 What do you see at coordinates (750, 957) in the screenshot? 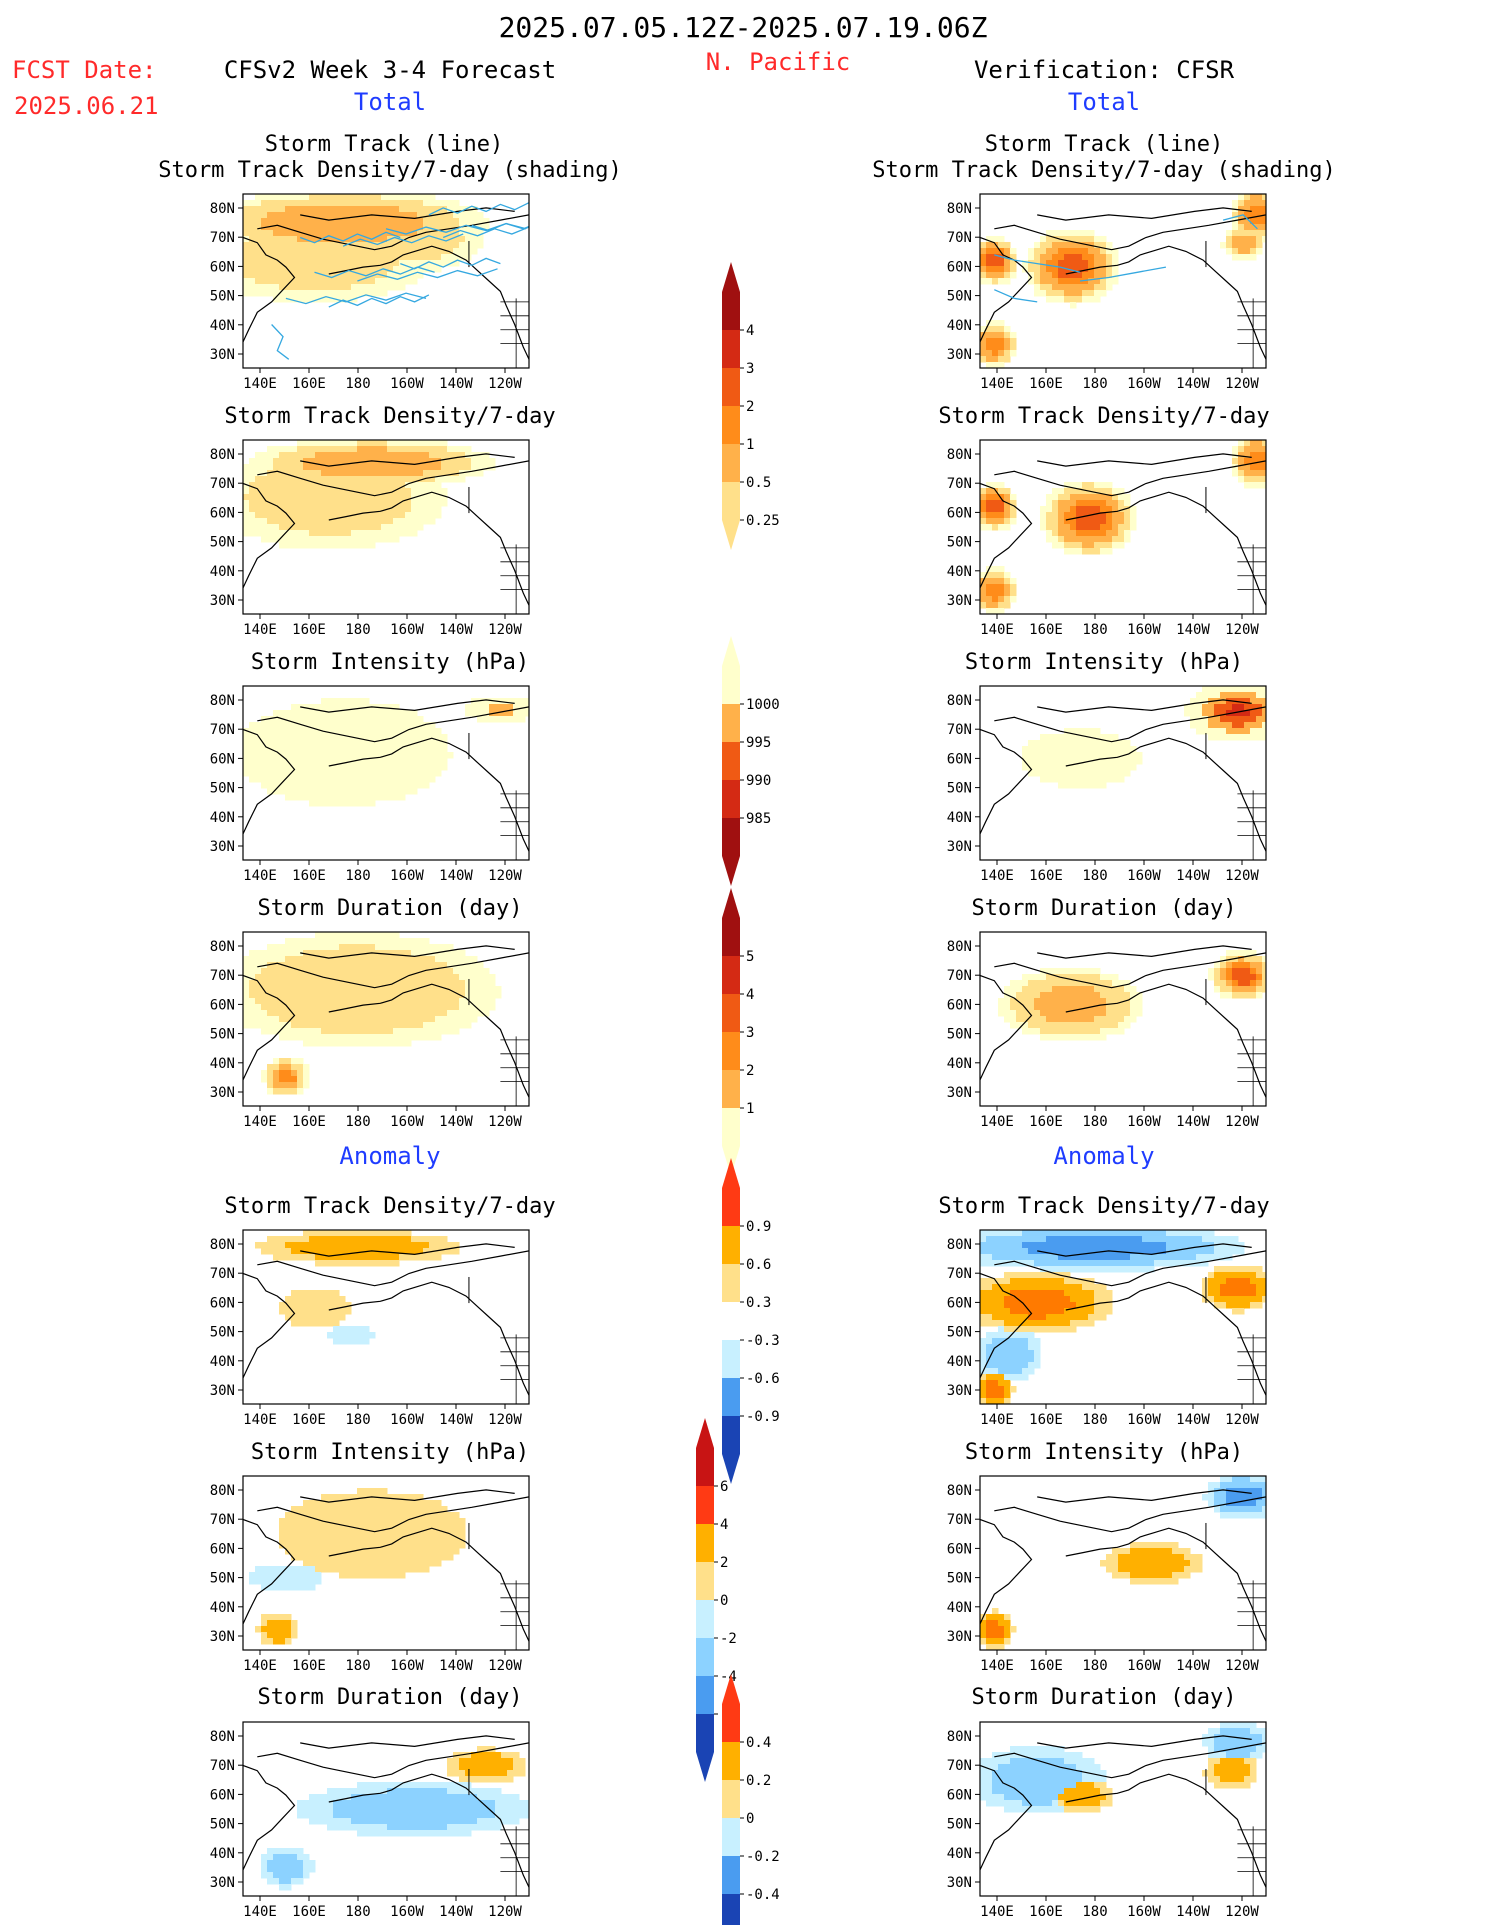
I see `colorbar-label: 5` at bounding box center [750, 957].